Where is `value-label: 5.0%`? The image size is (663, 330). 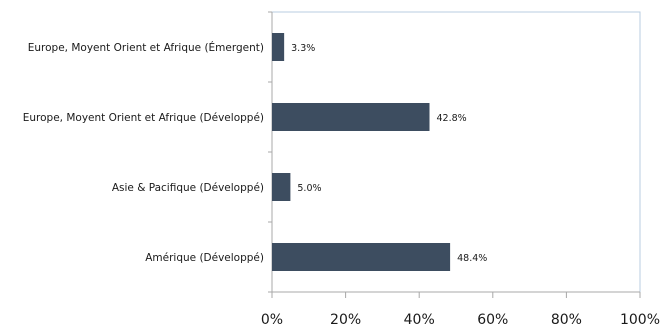
value-label: 5.0% is located at coordinates (309, 188).